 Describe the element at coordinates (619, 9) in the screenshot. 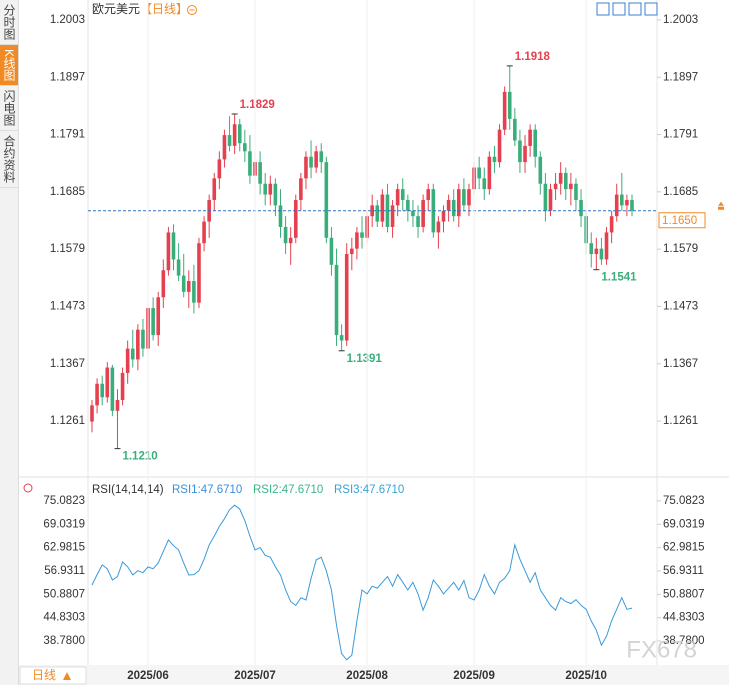

I see `tool-zoom` at that location.